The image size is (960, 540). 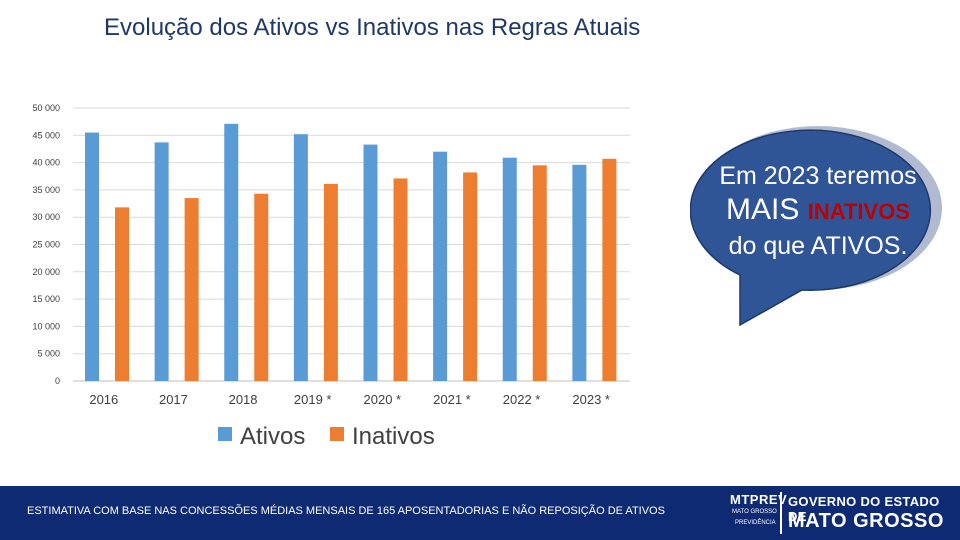 What do you see at coordinates (337, 434) in the screenshot?
I see `legend-swatch-inativos` at bounding box center [337, 434].